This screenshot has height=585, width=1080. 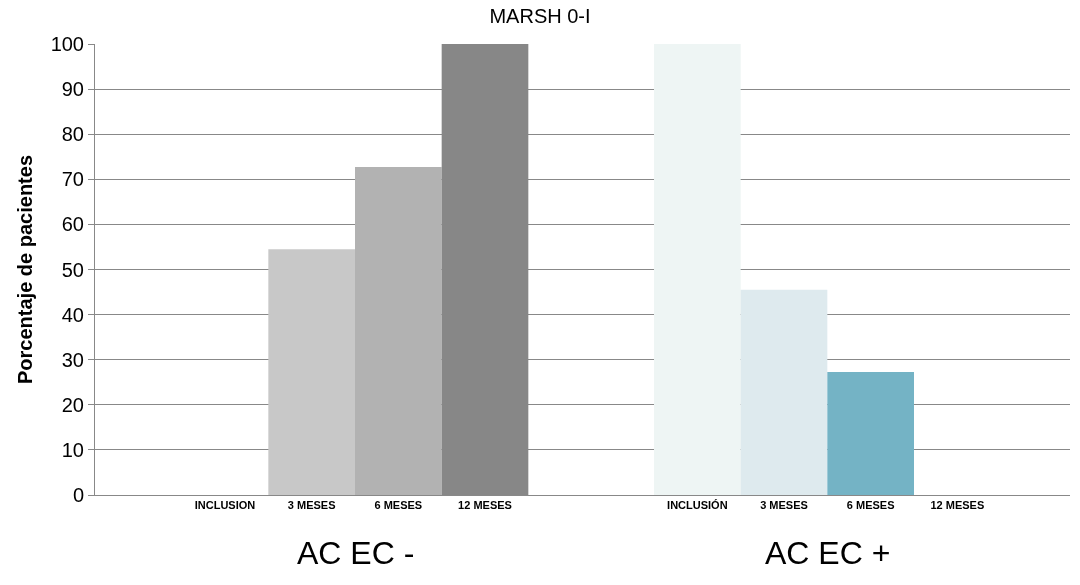 I want to click on x-tick-label: INCLUSION, so click(x=225, y=505).